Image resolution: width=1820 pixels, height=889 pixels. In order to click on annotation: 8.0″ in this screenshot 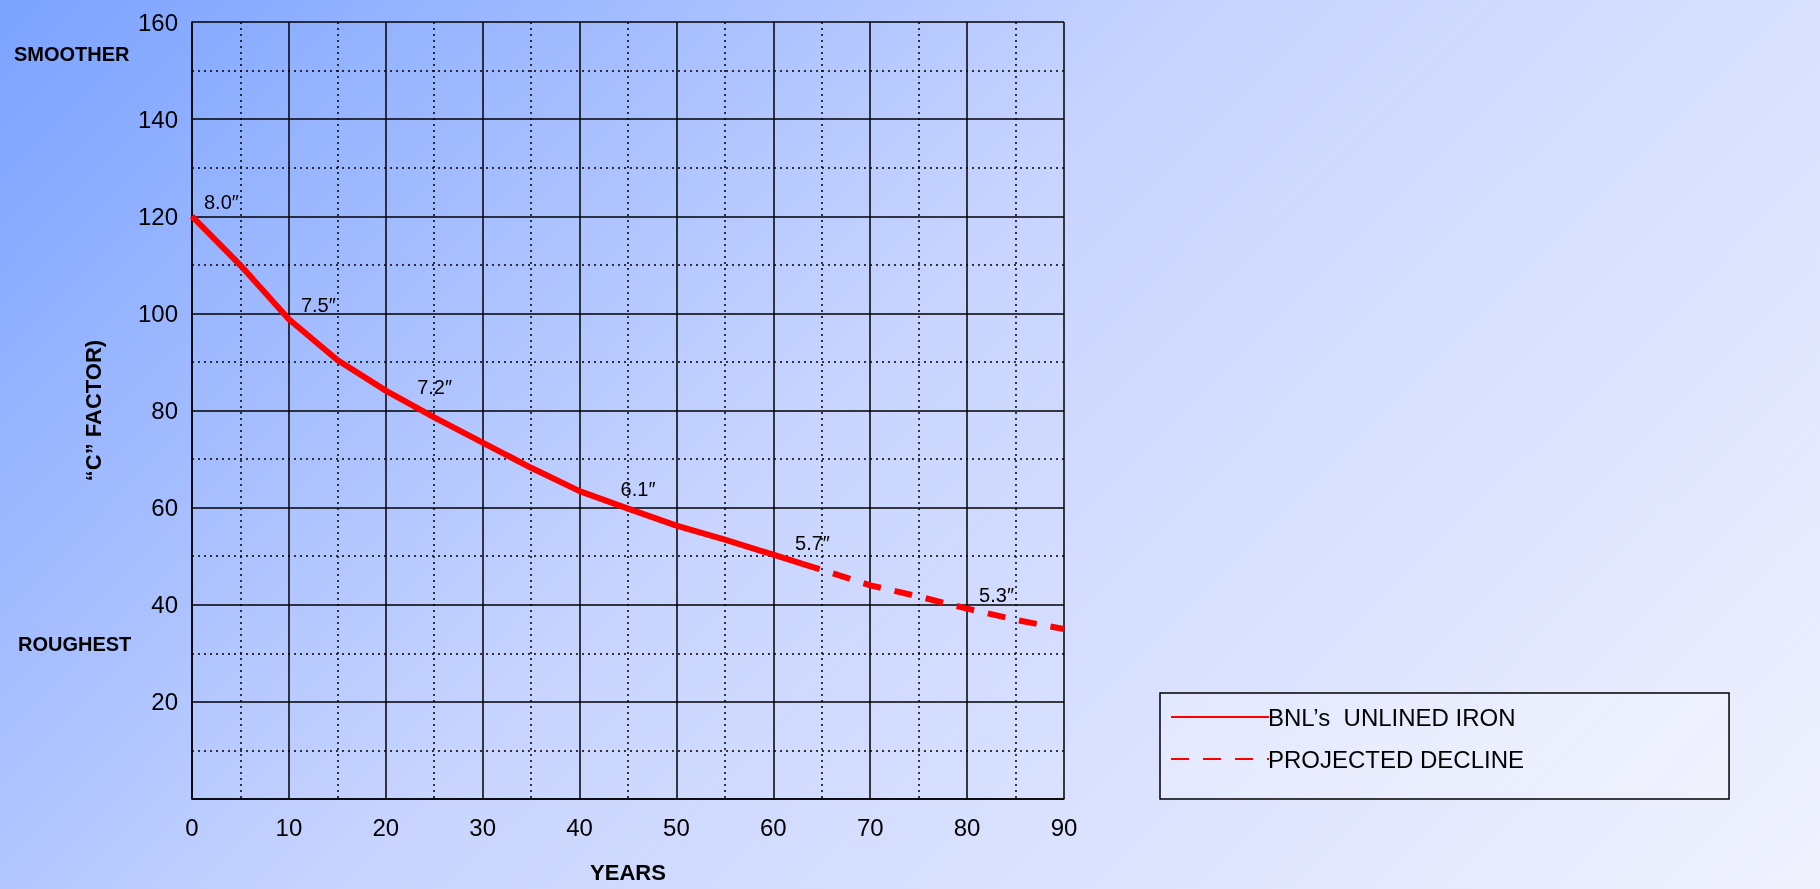, I will do `click(221, 202)`.